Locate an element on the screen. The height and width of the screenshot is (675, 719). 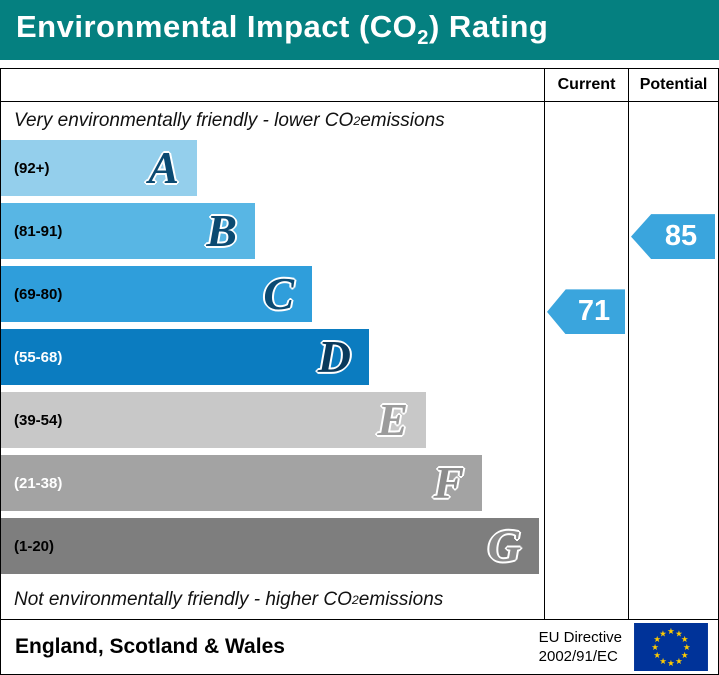
region-label: England, Scotland & Wales is located at coordinates (150, 646).